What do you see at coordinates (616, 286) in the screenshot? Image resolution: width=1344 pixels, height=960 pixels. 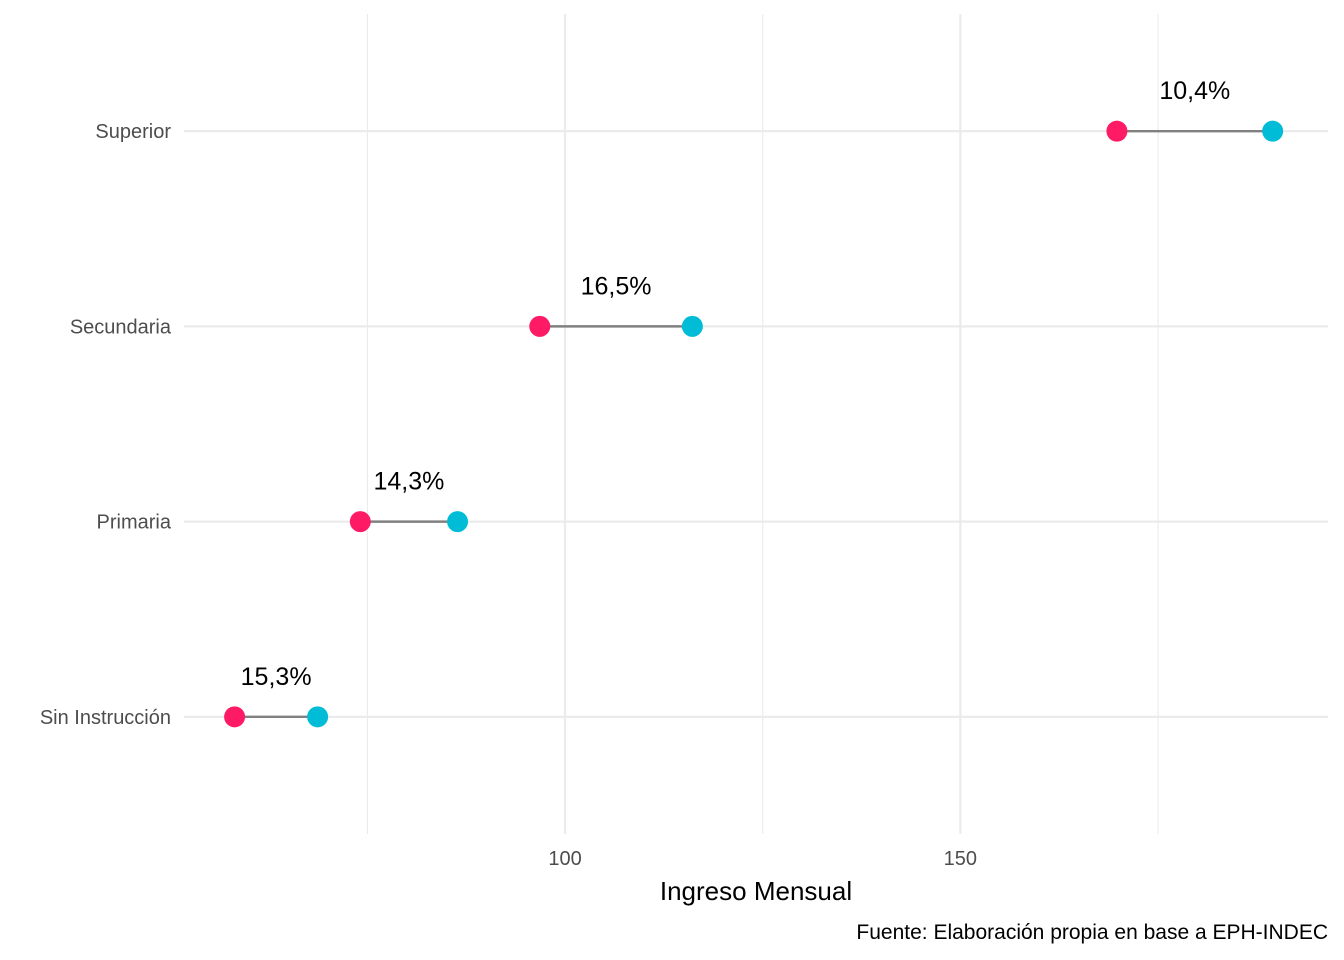 I see `data-label: 16,5%` at bounding box center [616, 286].